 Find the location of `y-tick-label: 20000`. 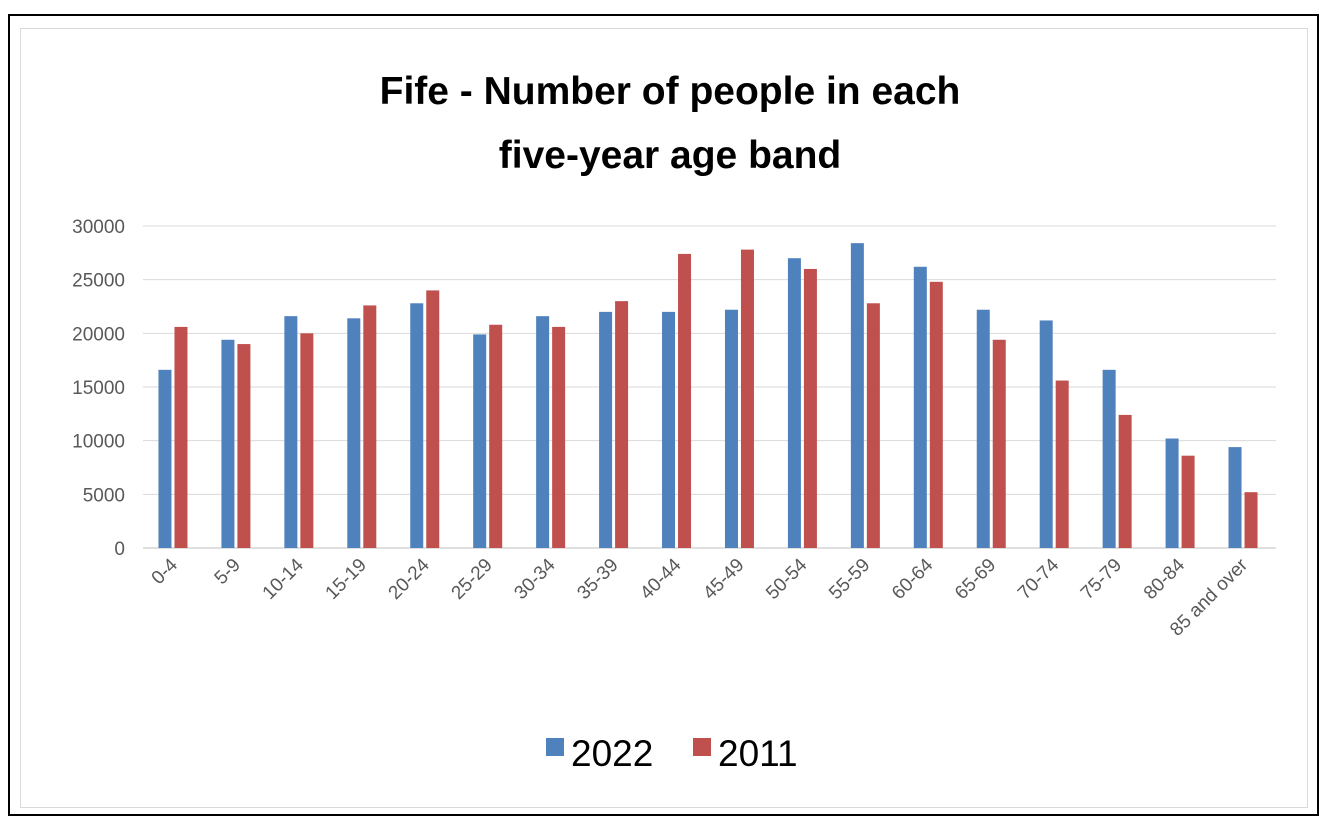

y-tick-label: 20000 is located at coordinates (98, 334).